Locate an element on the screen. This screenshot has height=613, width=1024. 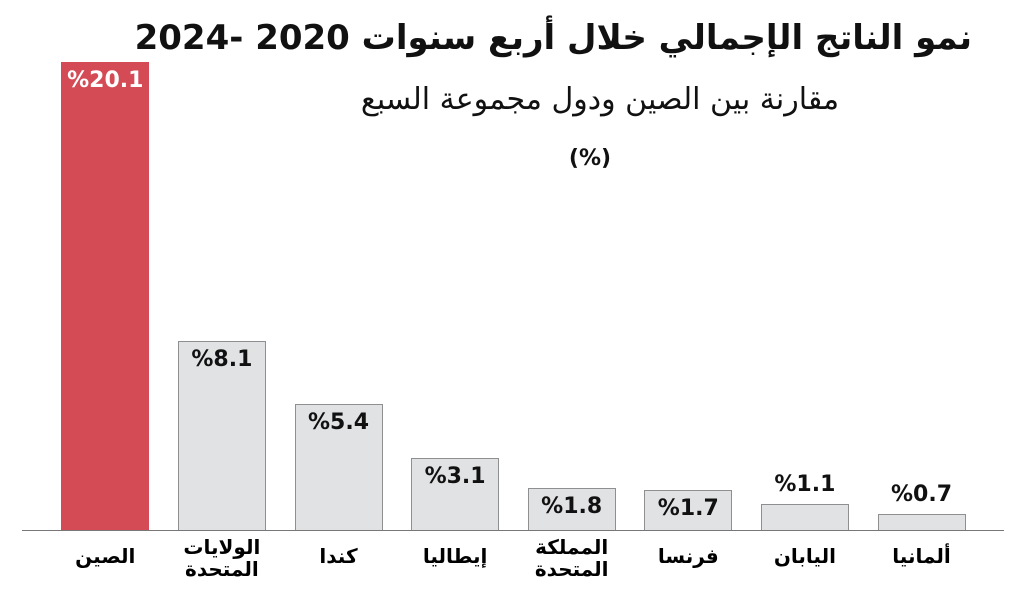
value-label: %1.1 is located at coordinates (805, 485).